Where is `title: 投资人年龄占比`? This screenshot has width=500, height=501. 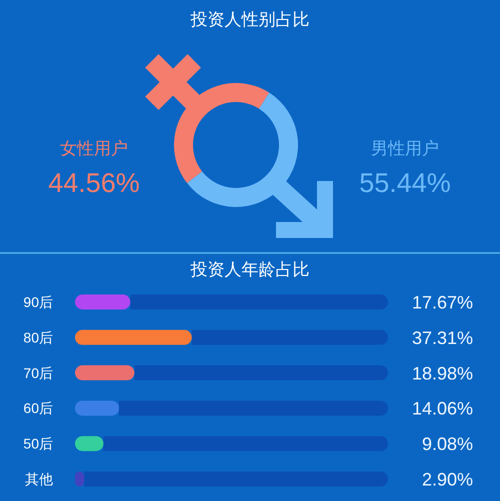 title: 投资人年龄占比 is located at coordinates (250, 269).